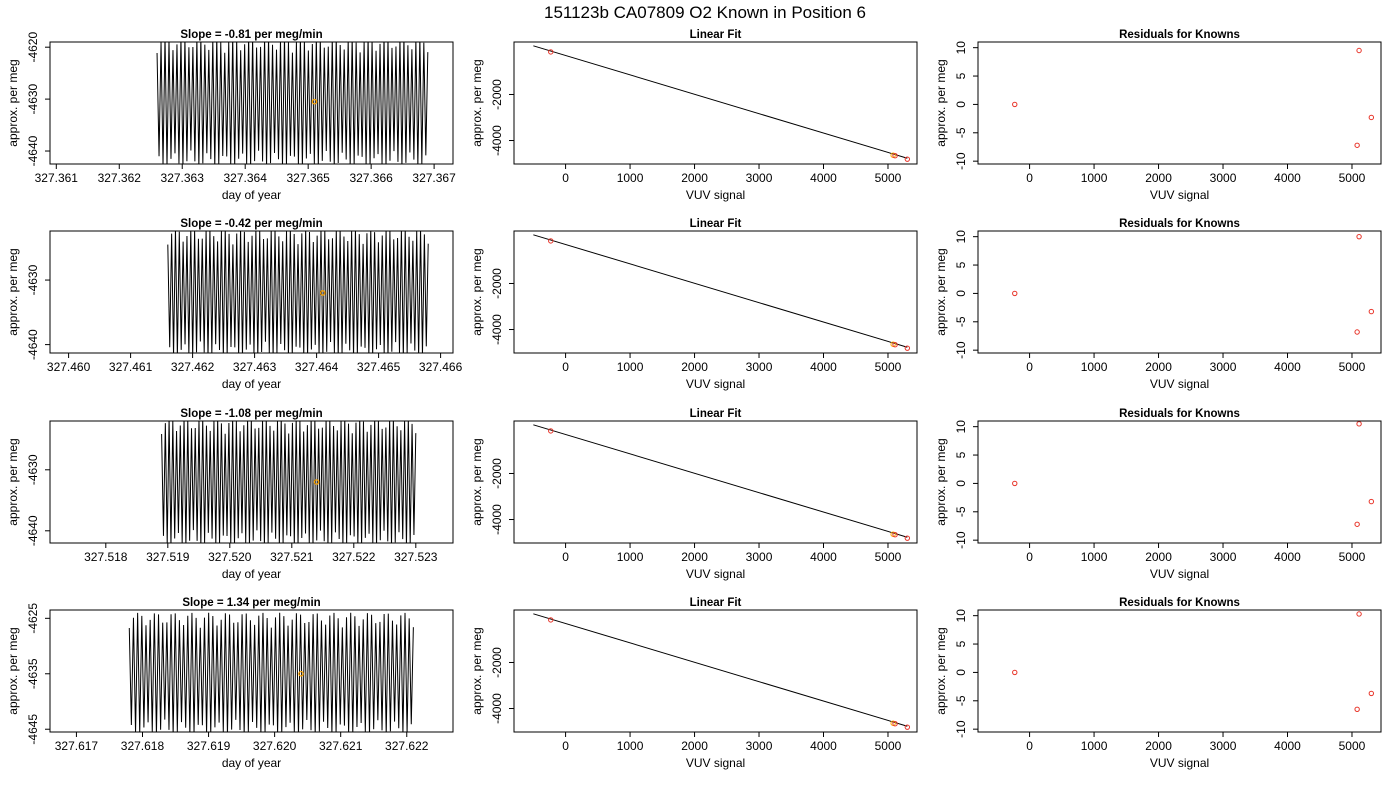 Image resolution: width=1400 pixels, height=800 pixels. What do you see at coordinates (961, 454) in the screenshot?
I see `y-tick-label: 5` at bounding box center [961, 454].